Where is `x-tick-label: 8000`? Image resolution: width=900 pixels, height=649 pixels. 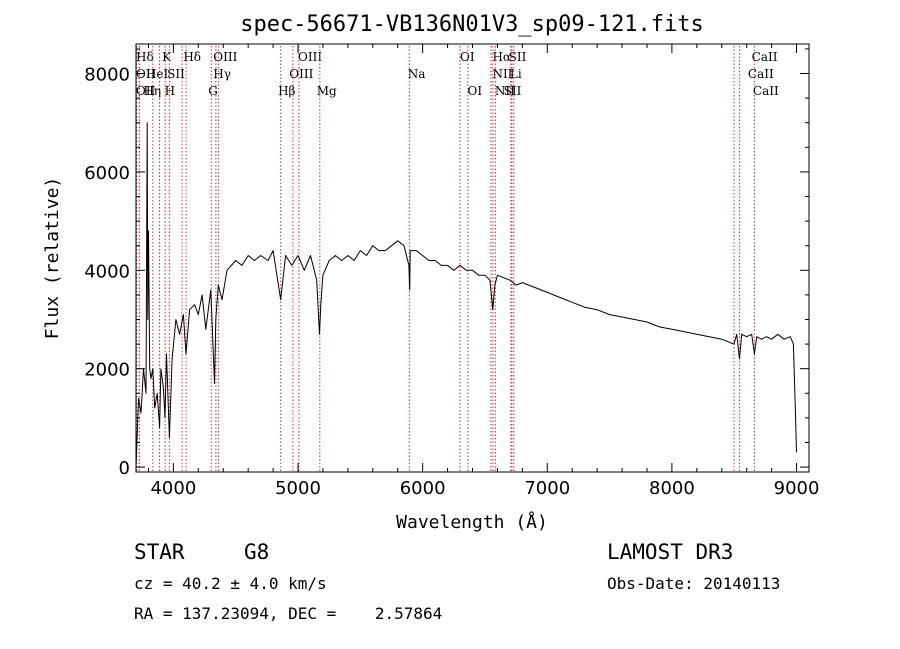 x-tick-label: 8000 is located at coordinates (672, 488).